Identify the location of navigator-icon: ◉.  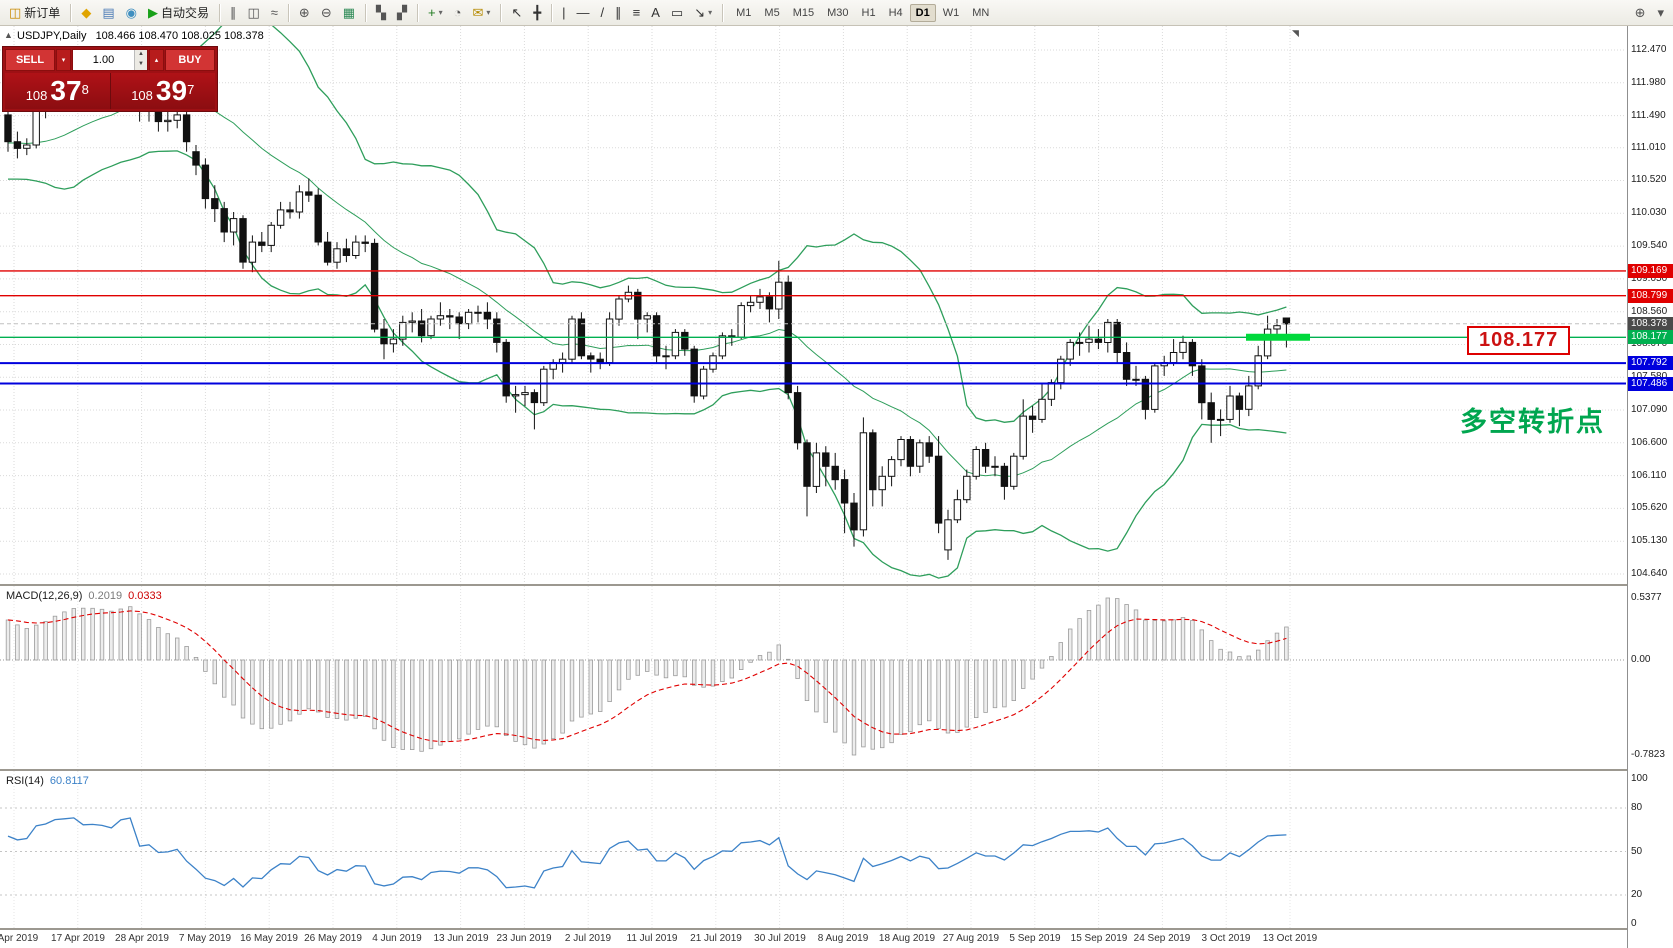
(131, 13).